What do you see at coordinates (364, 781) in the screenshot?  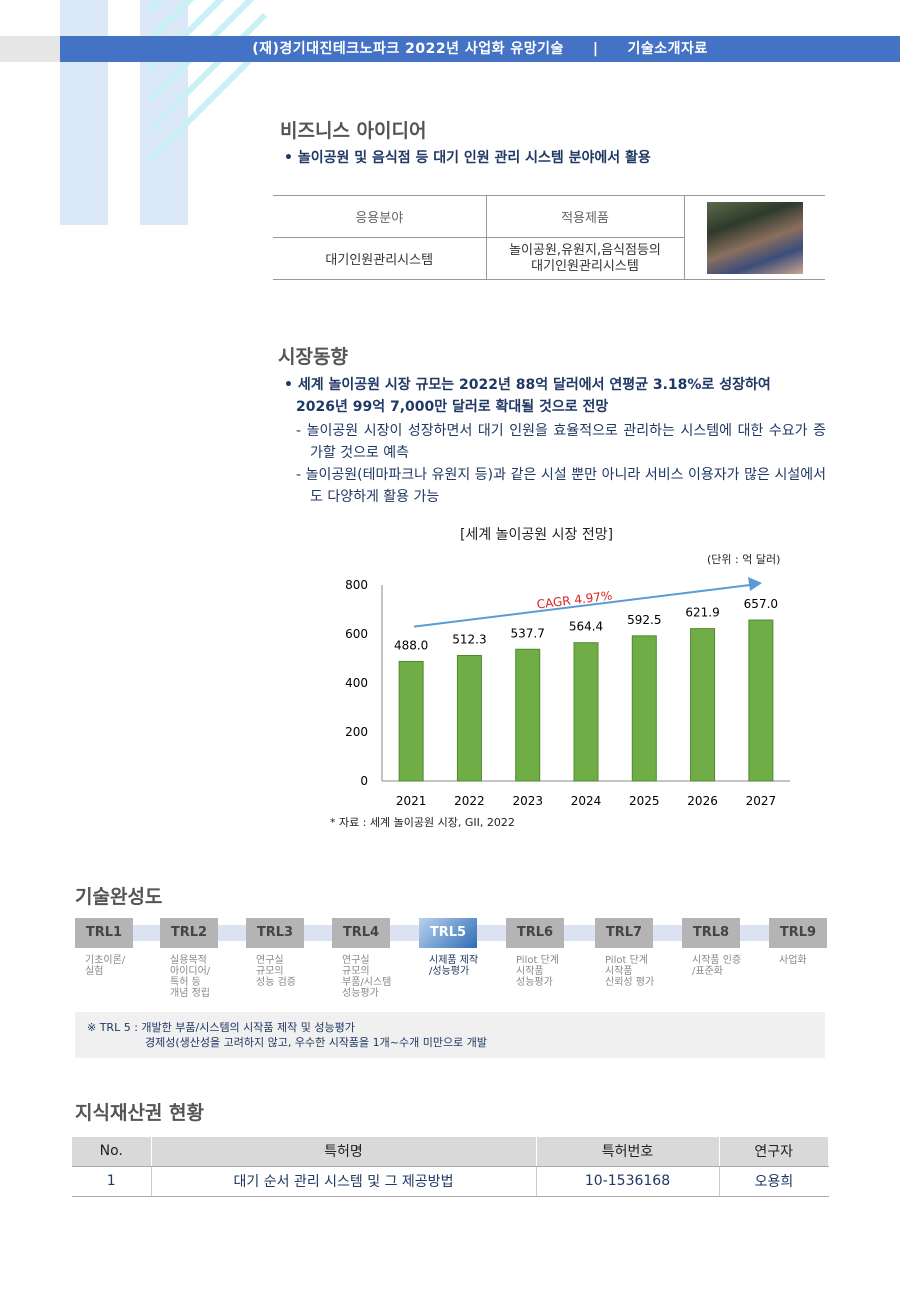 I see `y-tick-label: 0` at bounding box center [364, 781].